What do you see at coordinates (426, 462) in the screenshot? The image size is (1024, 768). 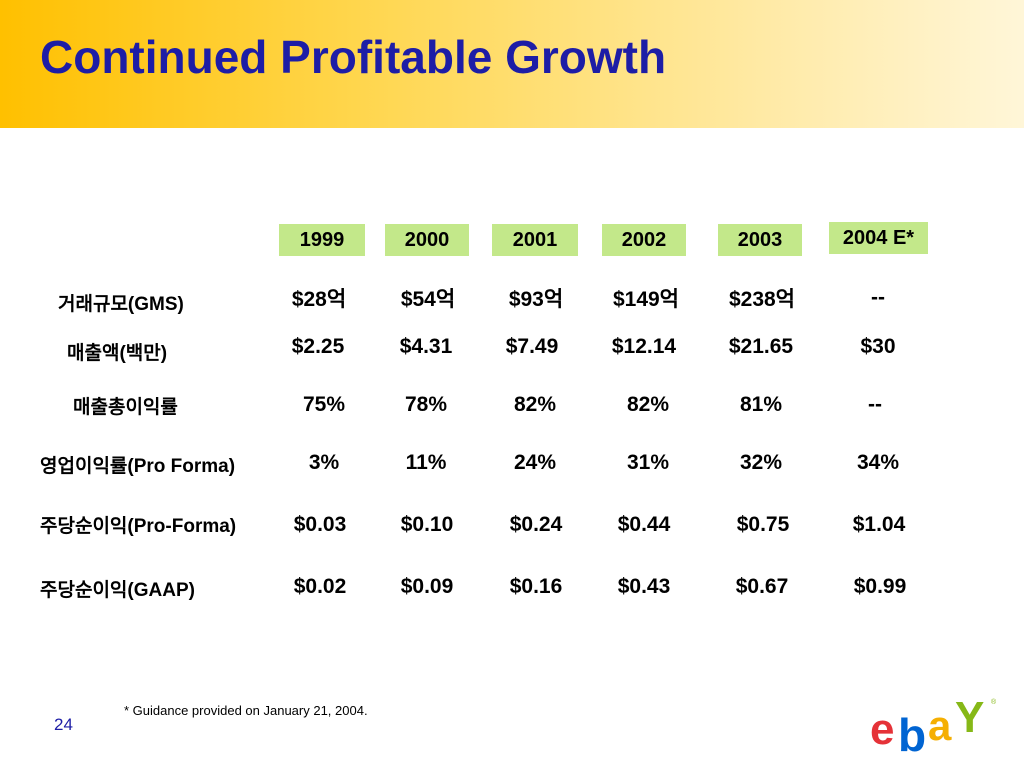 I see `table-cell: 11%` at bounding box center [426, 462].